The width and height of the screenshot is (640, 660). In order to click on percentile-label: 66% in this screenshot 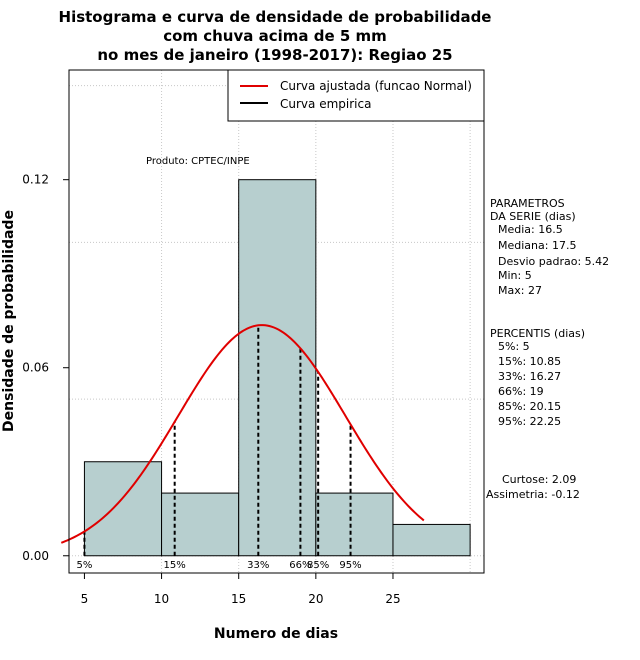, I will do `click(300, 565)`.